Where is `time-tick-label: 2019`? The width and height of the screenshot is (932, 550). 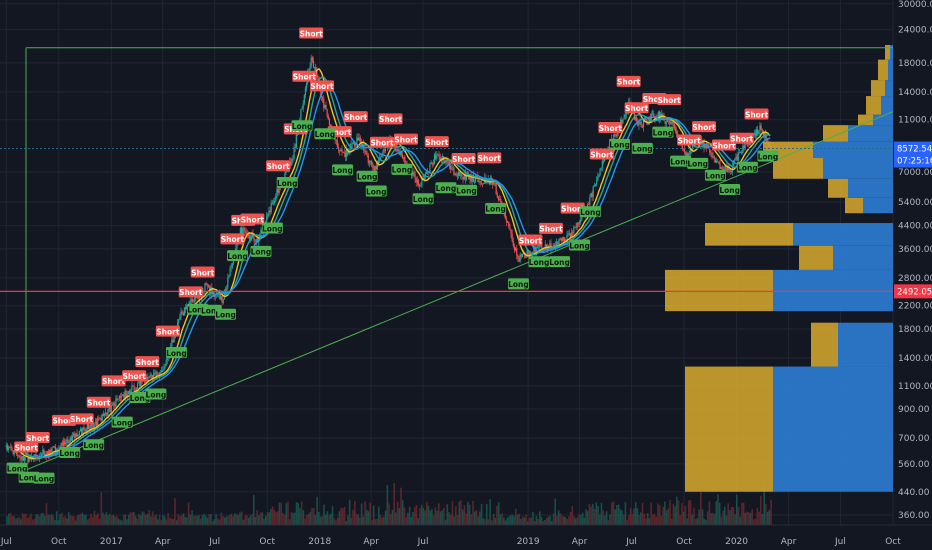 time-tick-label: 2019 is located at coordinates (528, 542).